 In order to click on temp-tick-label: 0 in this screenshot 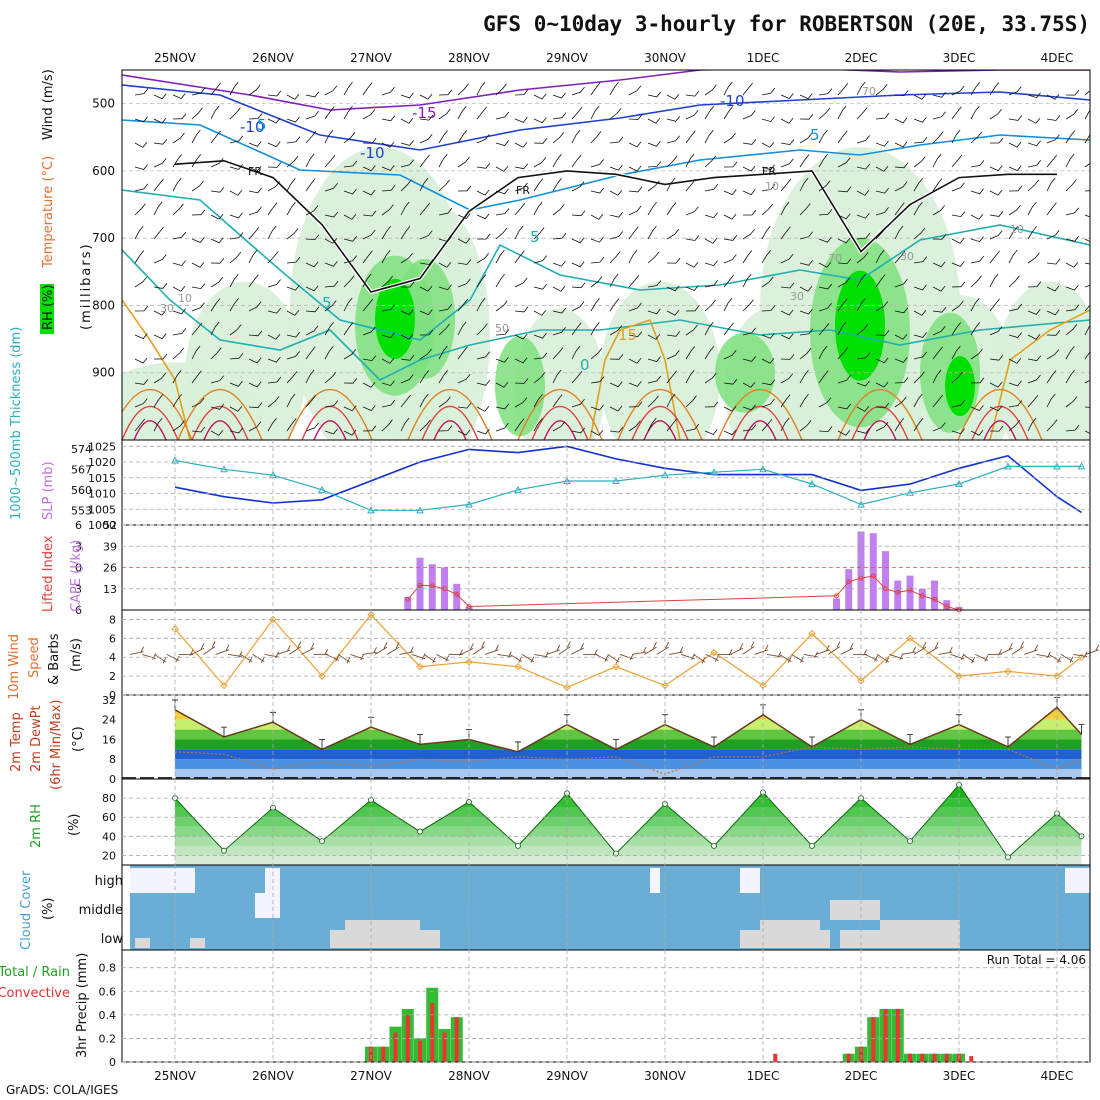, I will do `click(112, 779)`.